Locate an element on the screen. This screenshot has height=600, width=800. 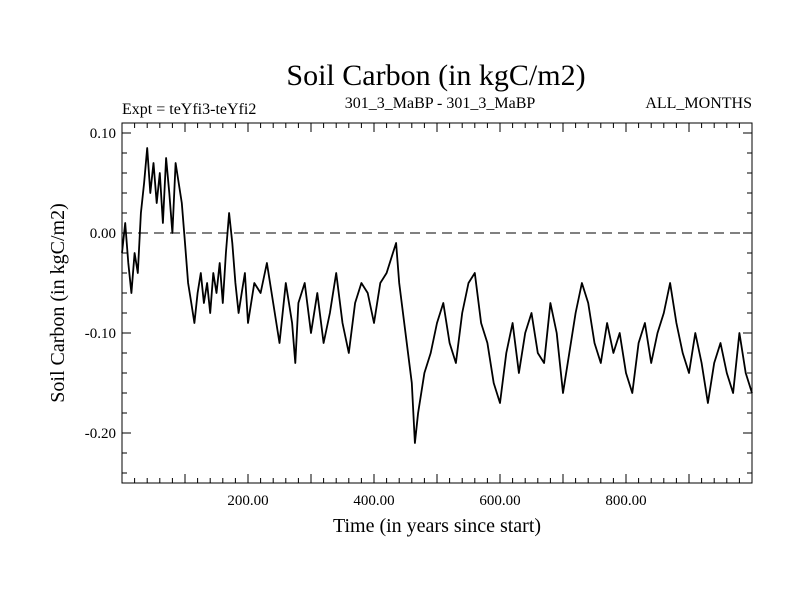
y-tick-label: -0.20 is located at coordinates (100, 434).